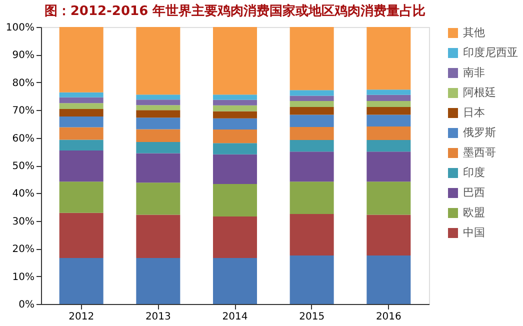 The width and height of the screenshot is (523, 326). What do you see at coordinates (474, 72) in the screenshot?
I see `legend-label: 南非` at bounding box center [474, 72].